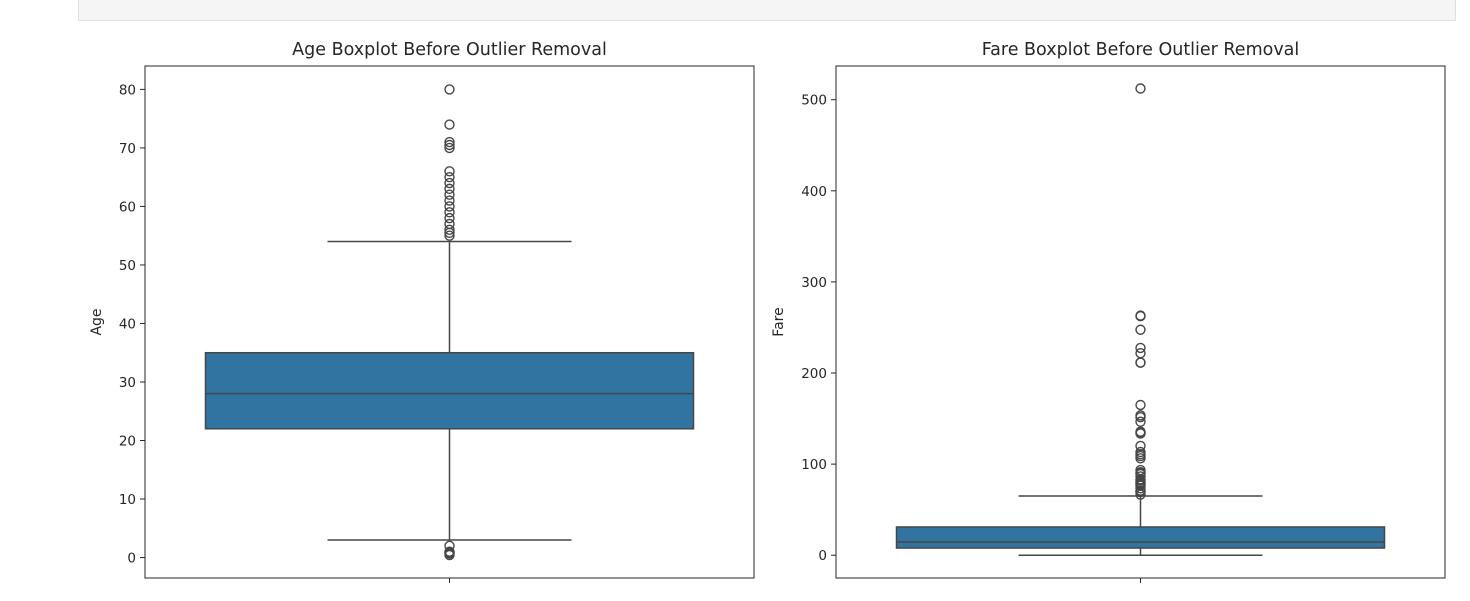 This screenshot has width=1470, height=601. I want to click on fare-y-tick-label: 100, so click(814, 465).